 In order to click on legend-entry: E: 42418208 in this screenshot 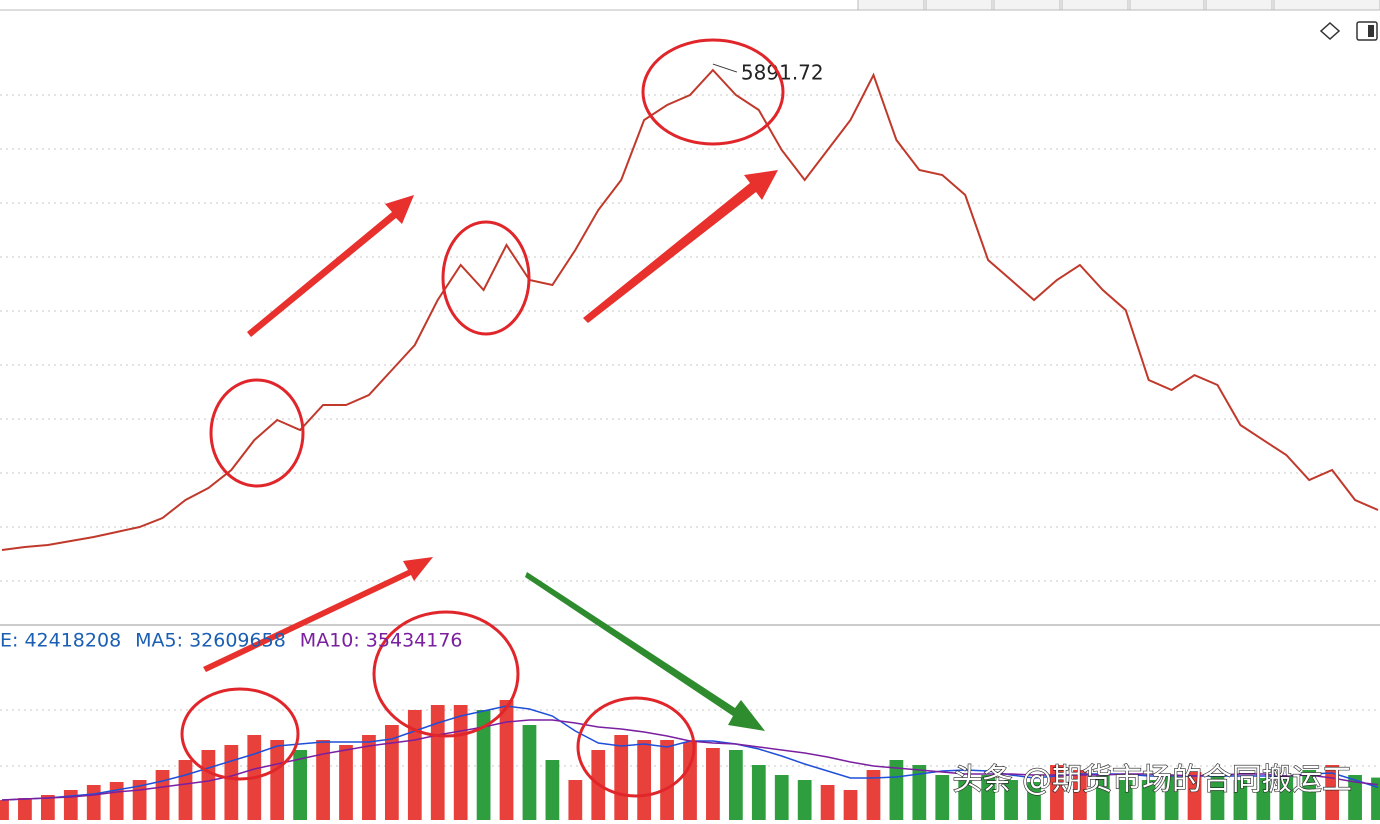, I will do `click(60, 641)`.